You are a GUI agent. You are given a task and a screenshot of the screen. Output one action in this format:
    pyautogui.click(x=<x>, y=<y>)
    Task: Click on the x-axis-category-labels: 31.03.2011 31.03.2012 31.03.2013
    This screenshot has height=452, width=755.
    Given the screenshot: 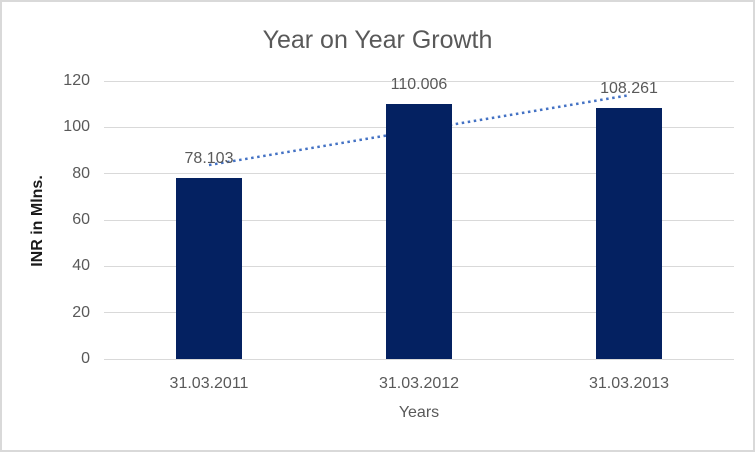 What is the action you would take?
    pyautogui.click(x=419, y=384)
    